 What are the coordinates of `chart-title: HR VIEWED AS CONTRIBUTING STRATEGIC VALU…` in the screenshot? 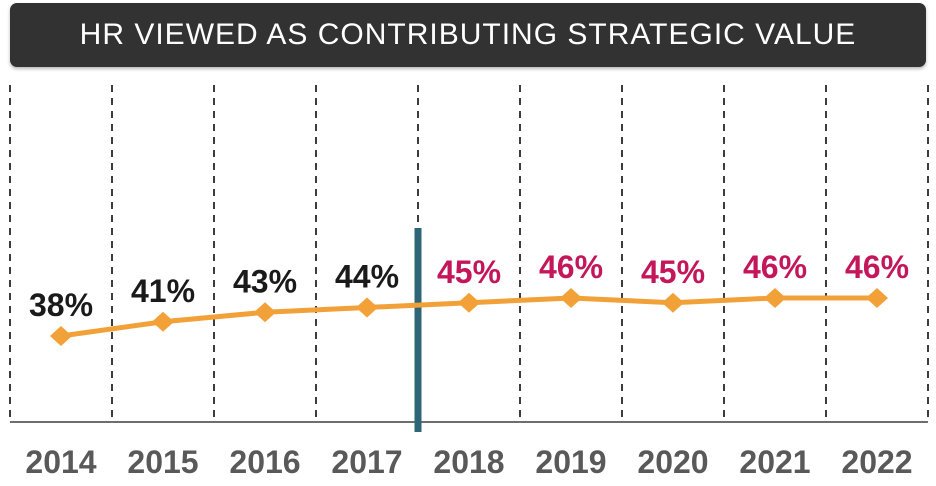 It's located at (468, 34).